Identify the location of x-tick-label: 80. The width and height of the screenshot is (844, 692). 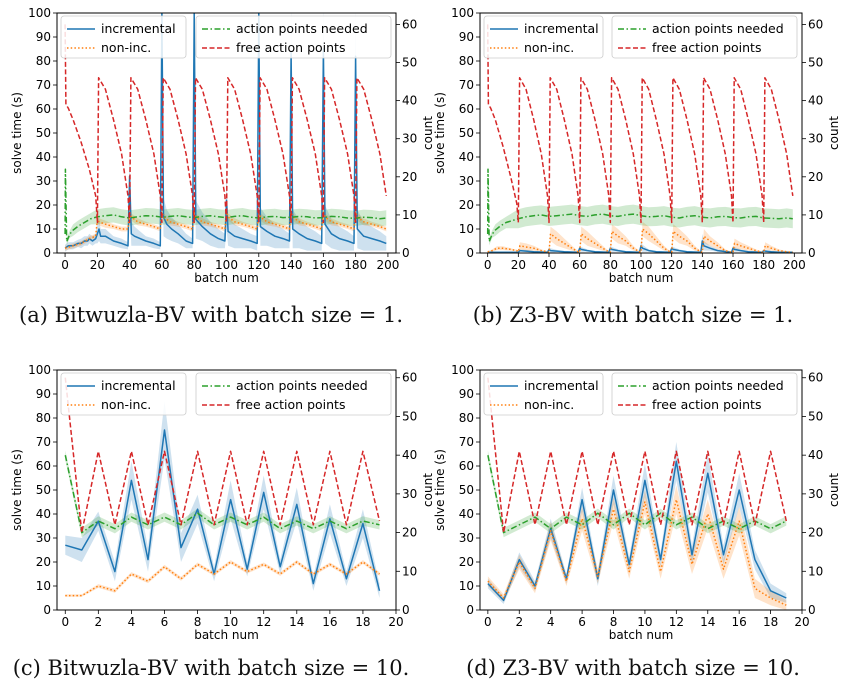
(610, 265).